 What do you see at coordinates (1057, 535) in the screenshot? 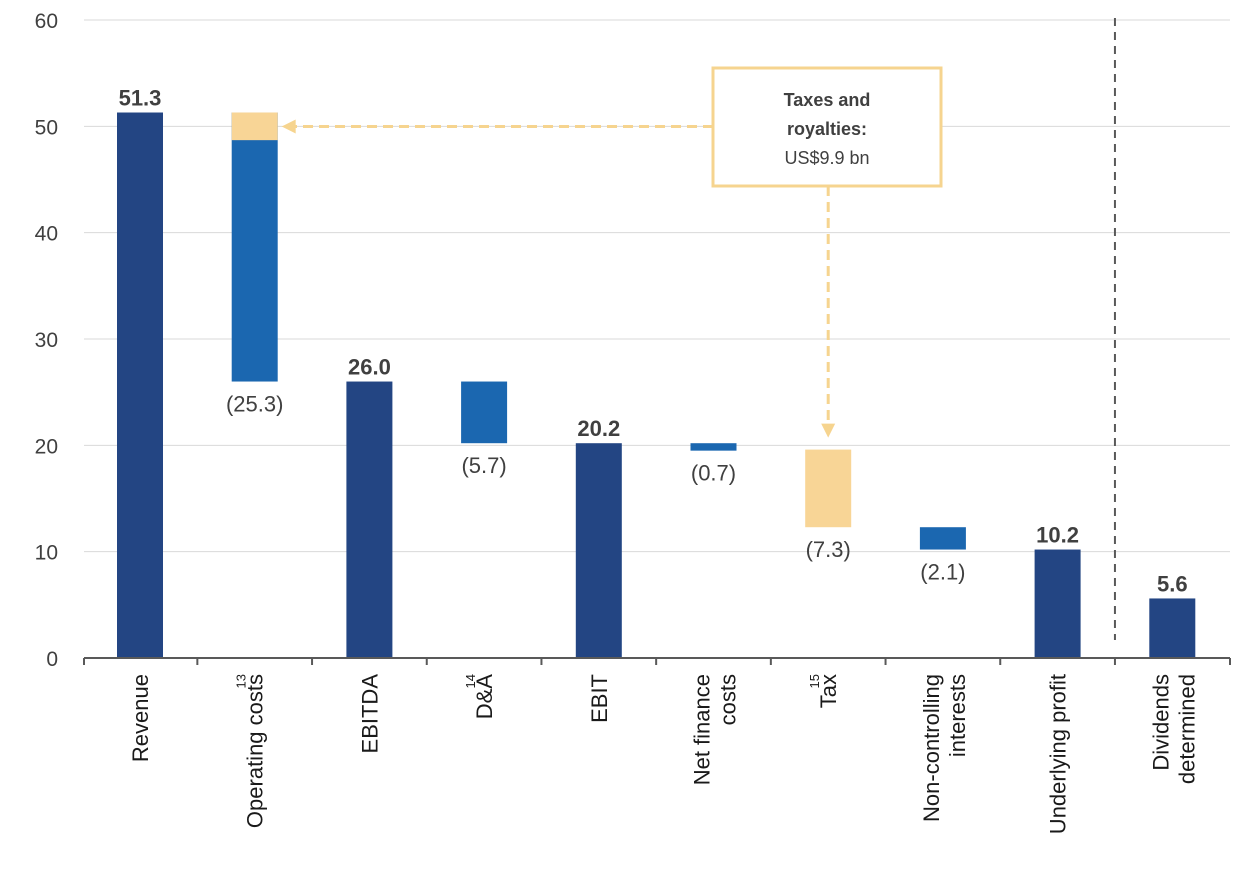
I see `data-label: 10.2` at bounding box center [1057, 535].